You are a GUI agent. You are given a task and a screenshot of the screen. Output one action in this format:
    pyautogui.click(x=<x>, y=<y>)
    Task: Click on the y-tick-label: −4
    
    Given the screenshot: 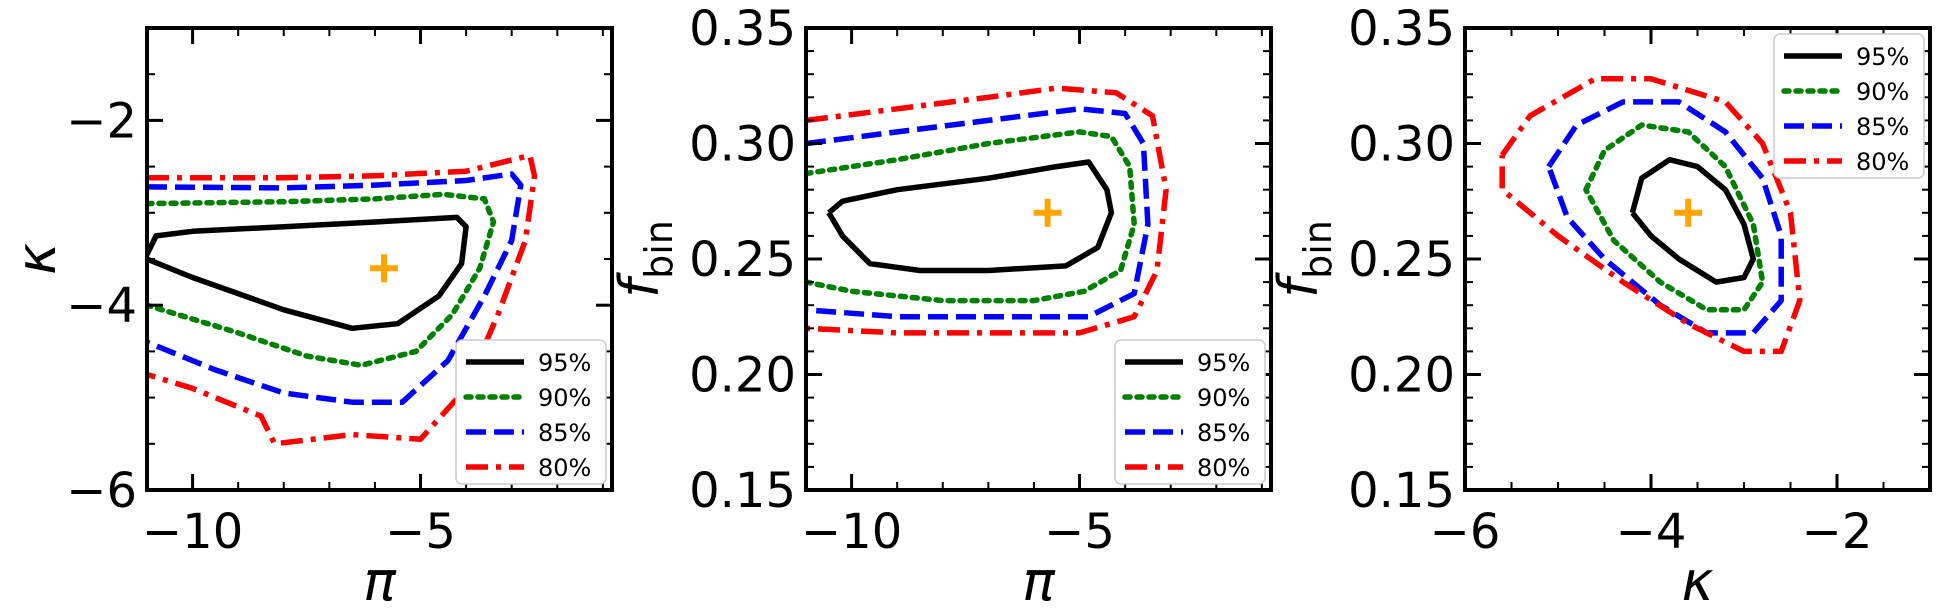 What is the action you would take?
    pyautogui.click(x=101, y=306)
    